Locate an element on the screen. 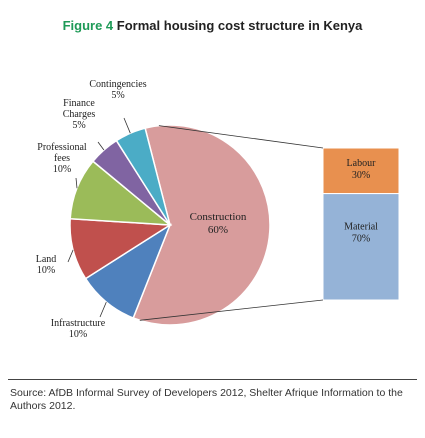 This screenshot has width=425, height=438. bar-label-material: Material is located at coordinates (361, 227).